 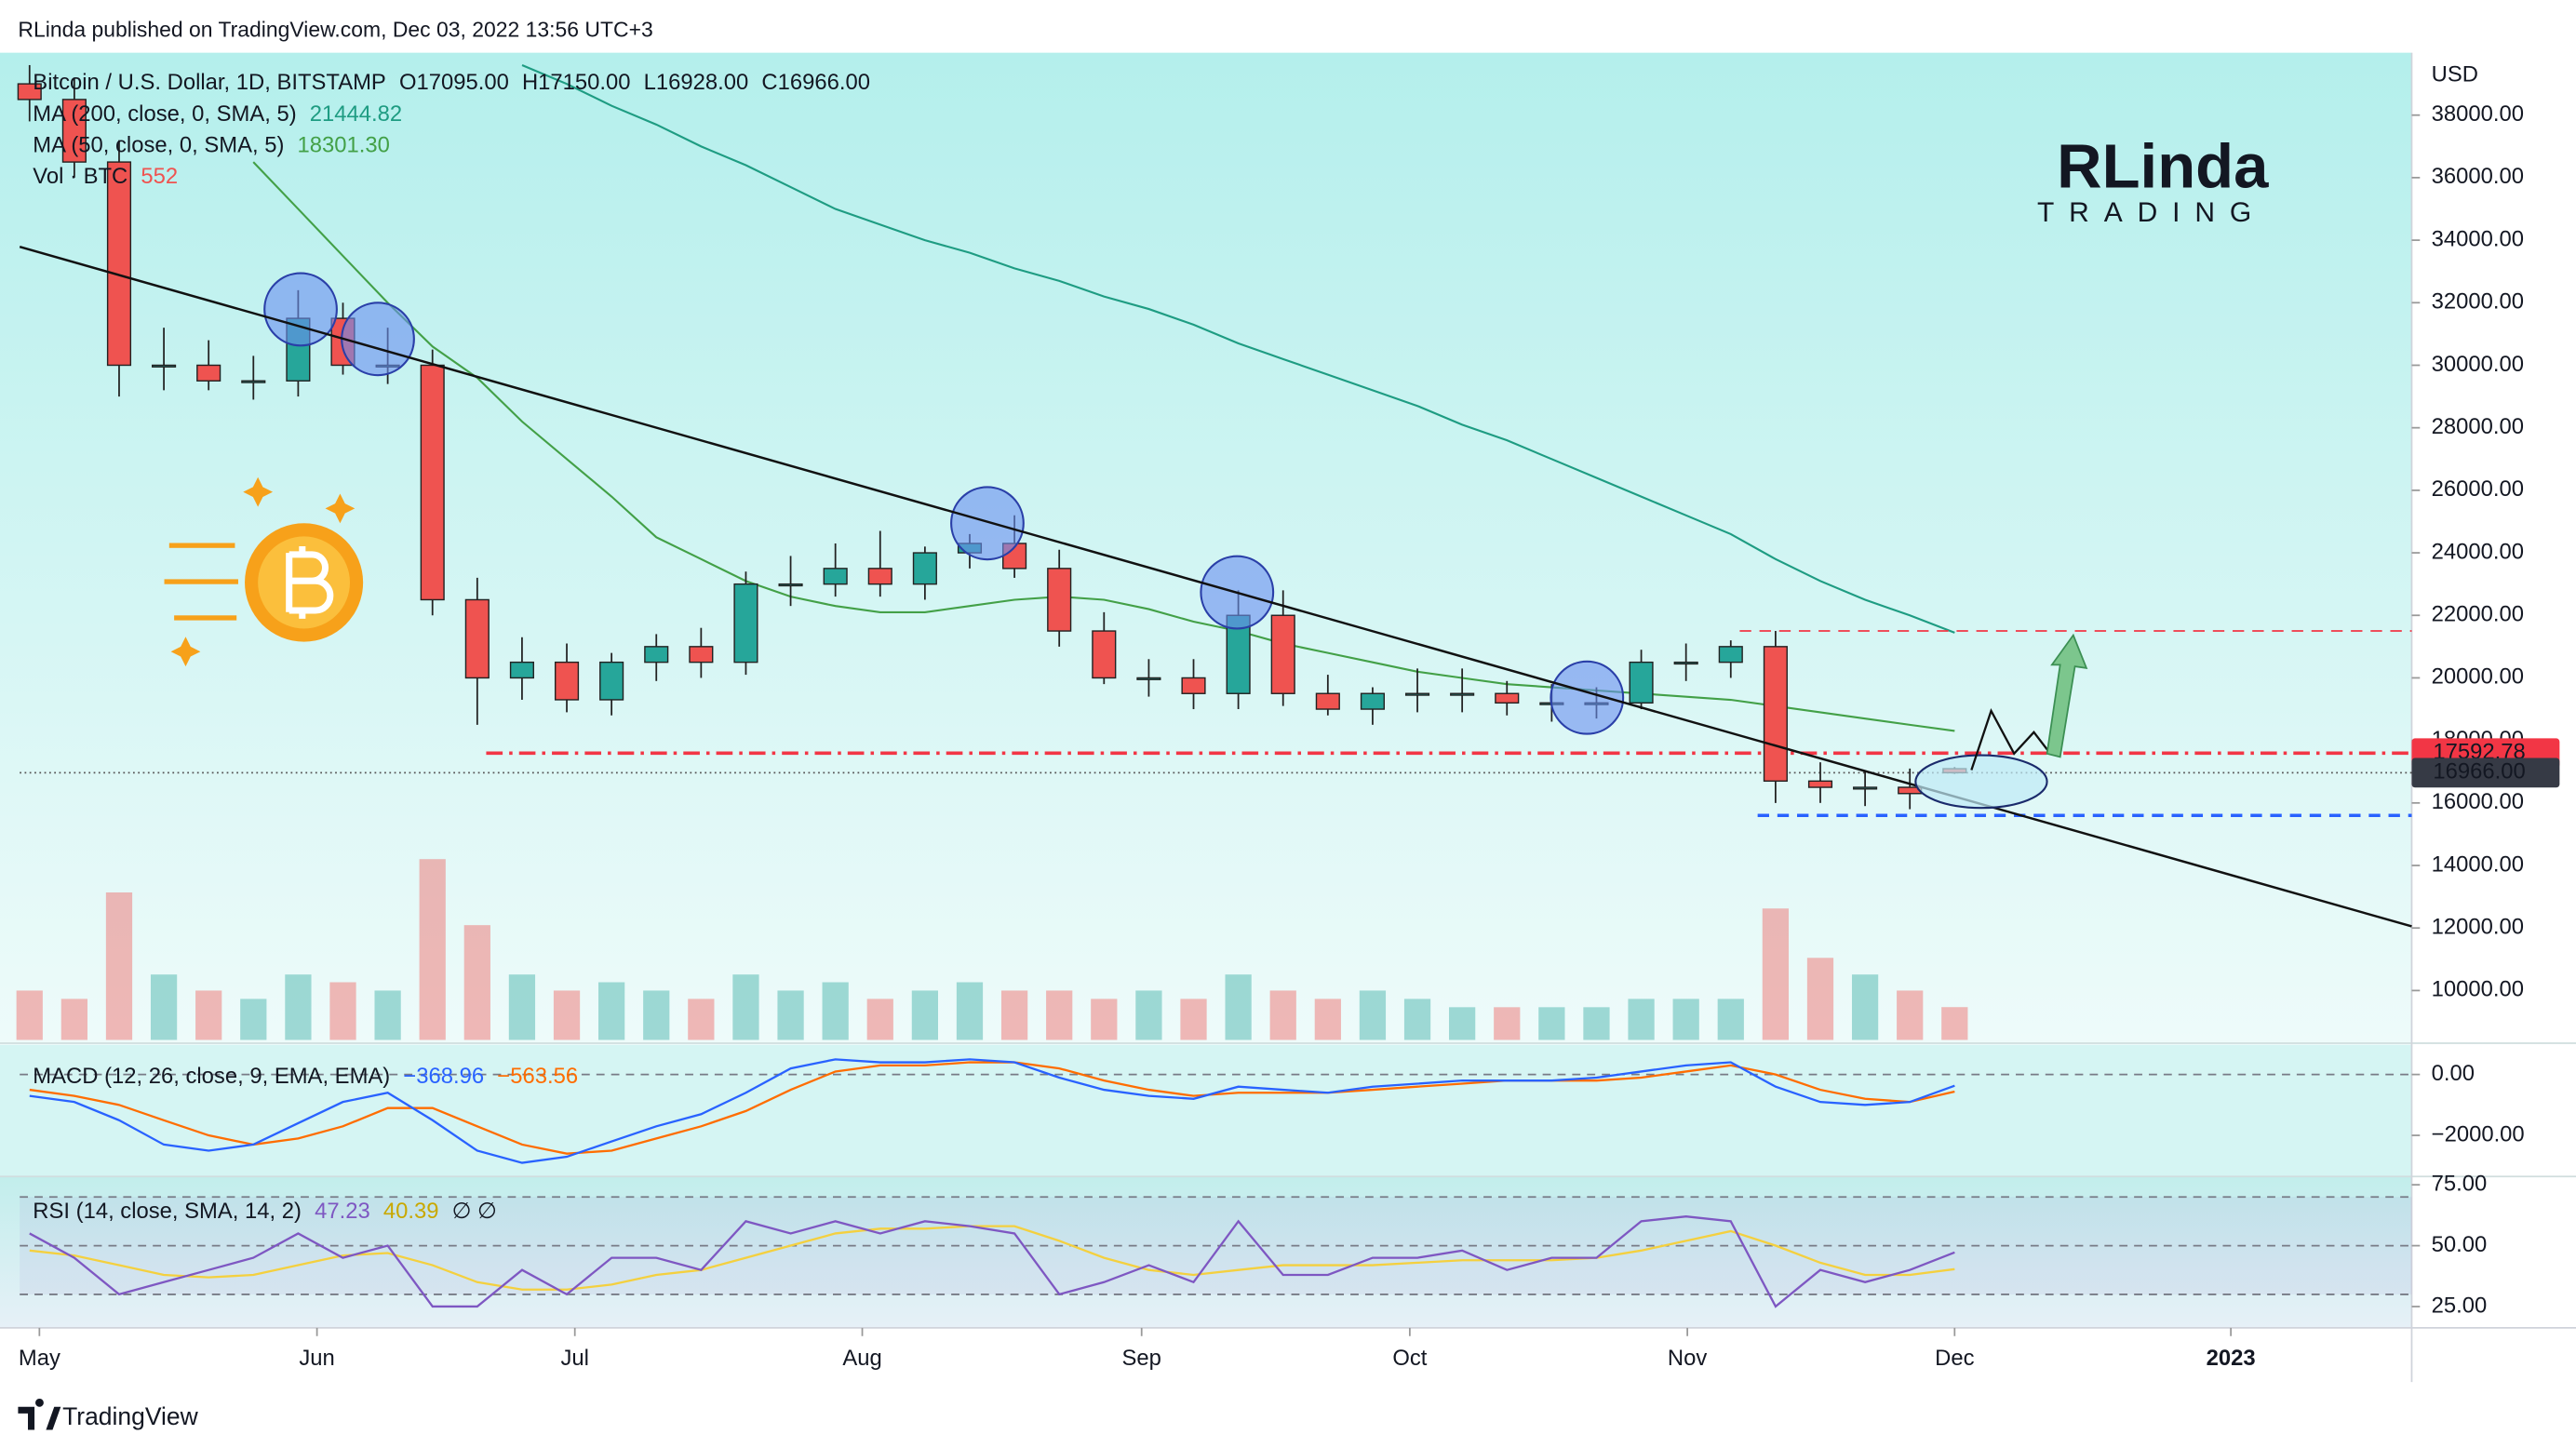 What do you see at coordinates (80, 177) in the screenshot?
I see `vol-name: Vol · BTC` at bounding box center [80, 177].